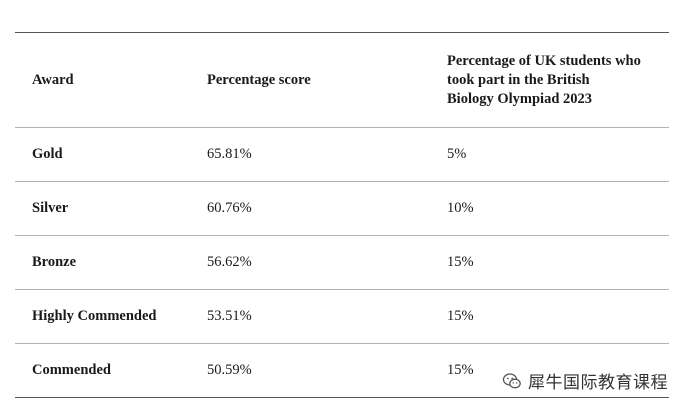 Image resolution: width=692 pixels, height=415 pixels. I want to click on table-row: Gold 65.81% 5%, so click(342, 154).